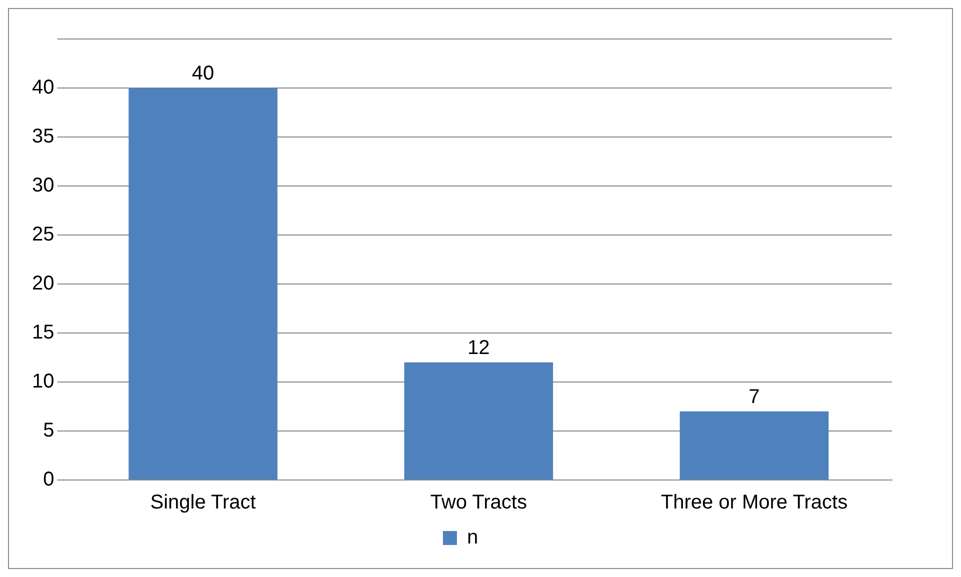  Describe the element at coordinates (48, 431) in the screenshot. I see `y-tick-label: 5` at that location.